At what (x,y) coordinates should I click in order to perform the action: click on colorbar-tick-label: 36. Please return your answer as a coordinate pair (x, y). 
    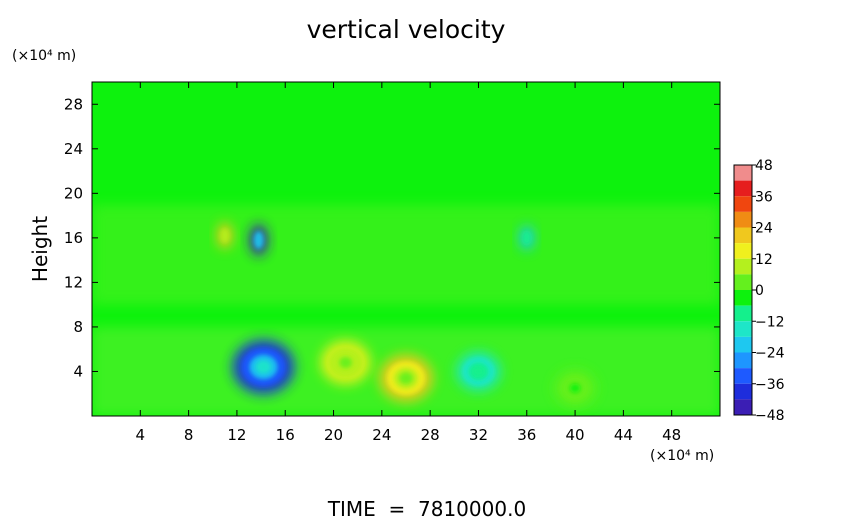
    Looking at the image, I should click on (764, 197).